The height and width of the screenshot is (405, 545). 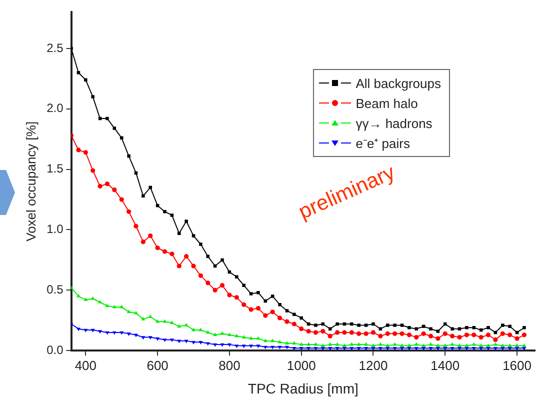 I want to click on x-tick-label: 1200, so click(x=373, y=365).